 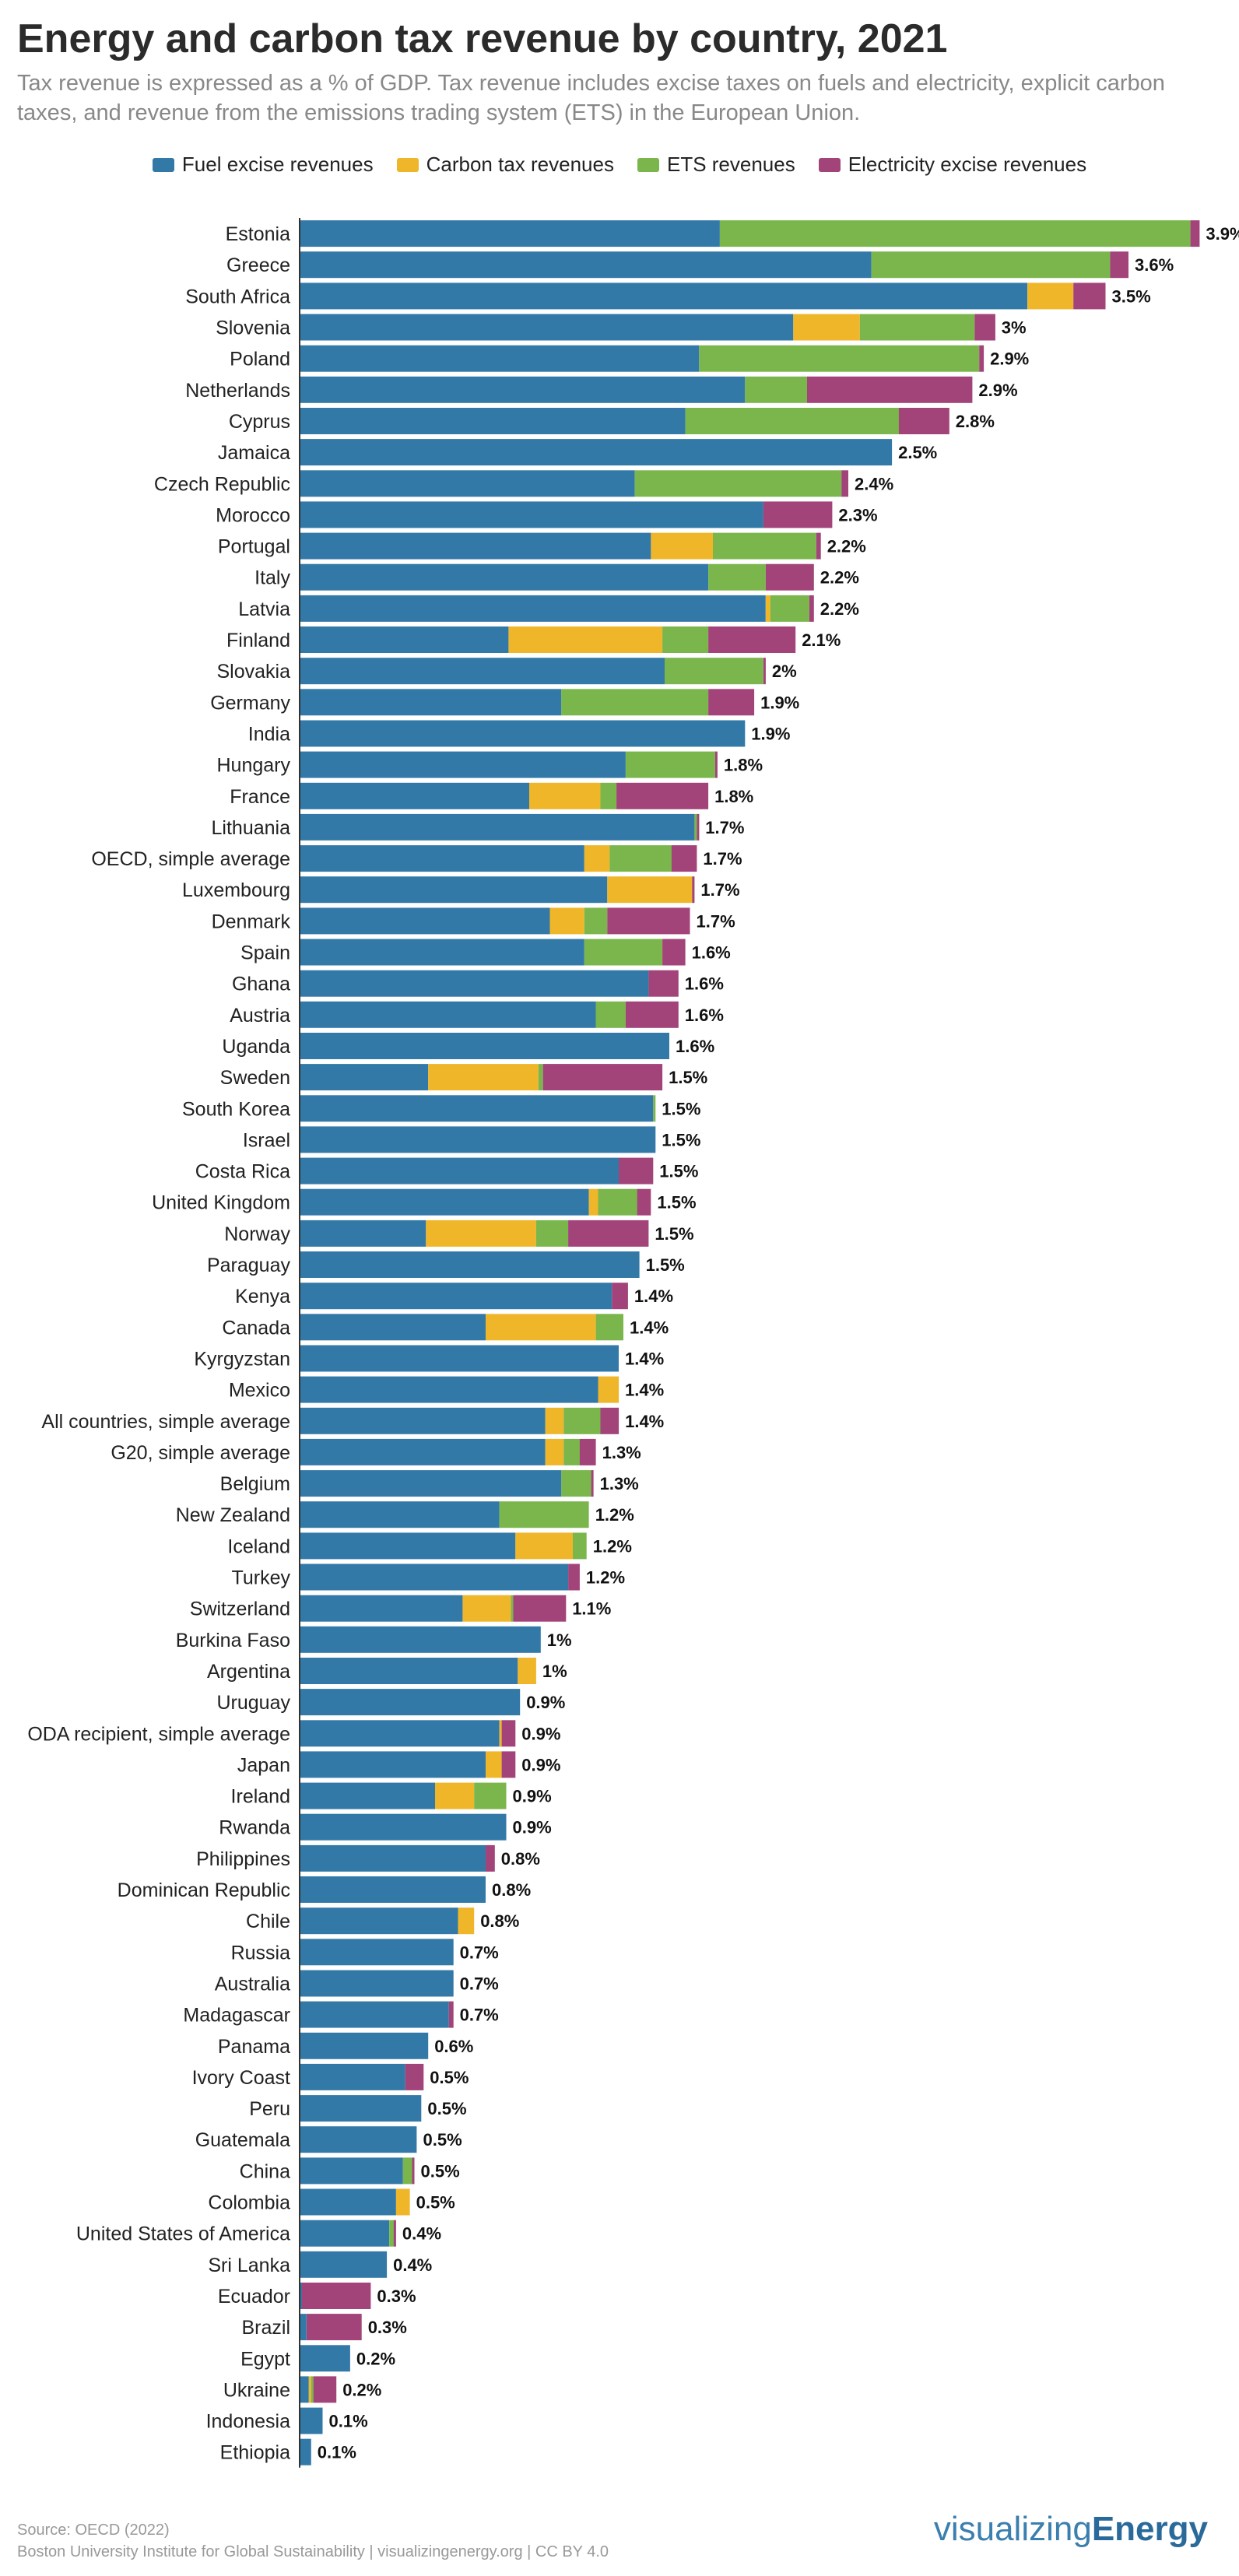 What do you see at coordinates (336, 2296) in the screenshot?
I see `bar-ecuador-electricity-excise-revenues` at bounding box center [336, 2296].